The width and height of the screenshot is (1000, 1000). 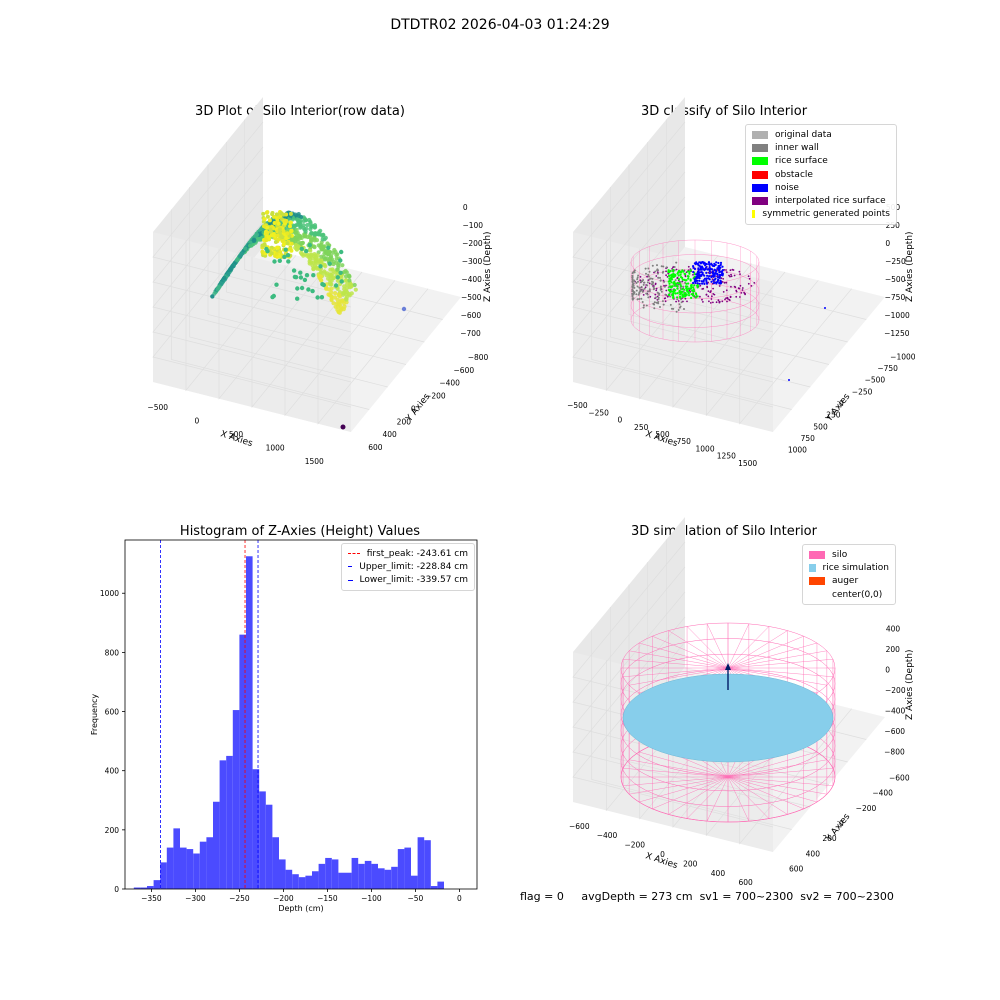 I want to click on cls-grid-c, so click(x=673, y=214).